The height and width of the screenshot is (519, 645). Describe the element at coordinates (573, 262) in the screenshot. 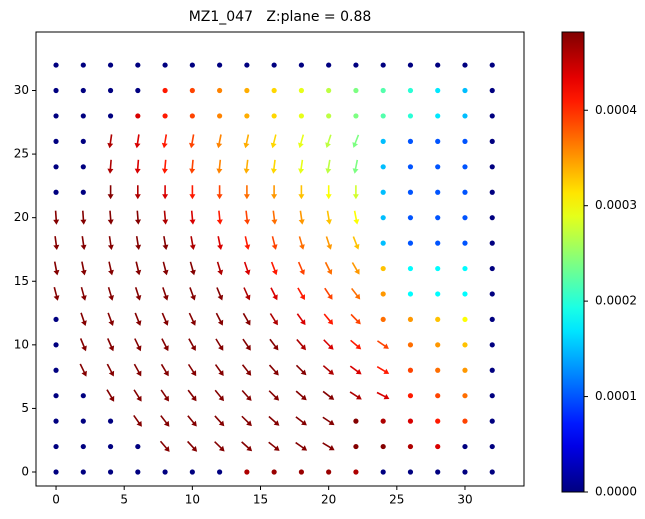

I see `colorbar` at that location.